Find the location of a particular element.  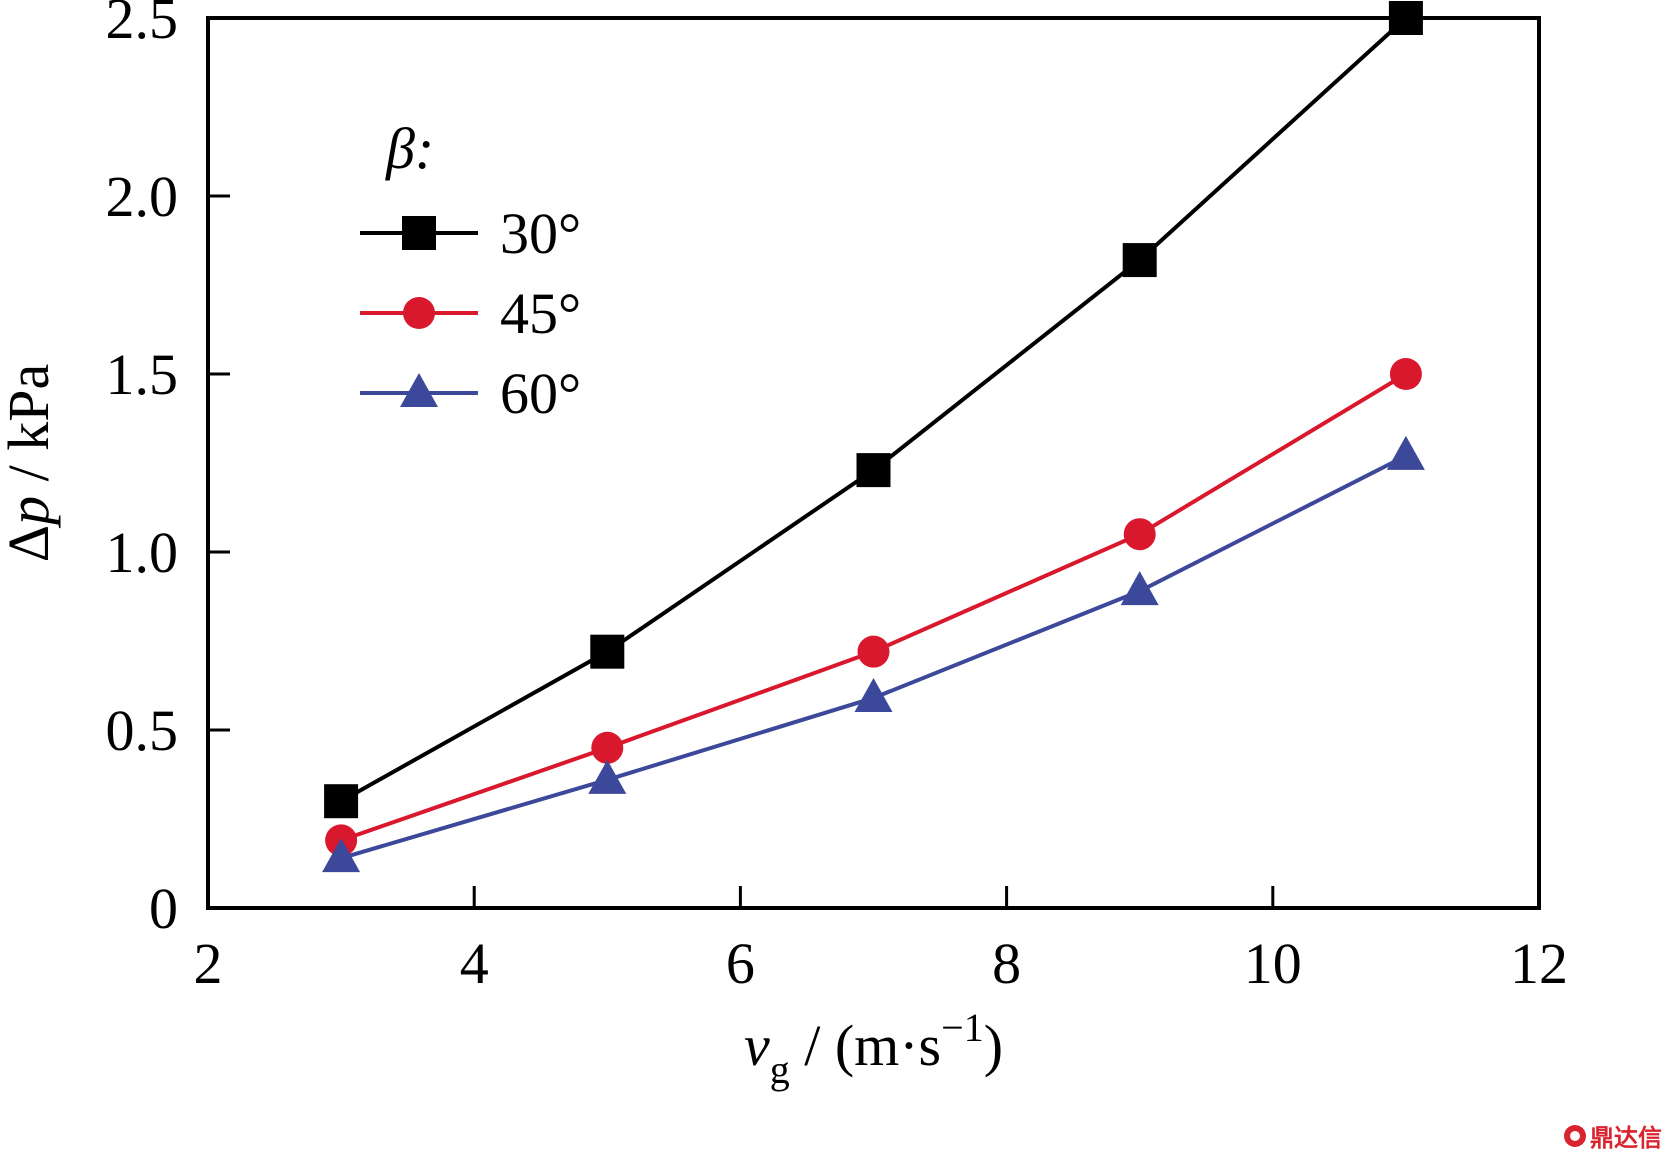

legend-entry-60: 60° is located at coordinates (470, 393).